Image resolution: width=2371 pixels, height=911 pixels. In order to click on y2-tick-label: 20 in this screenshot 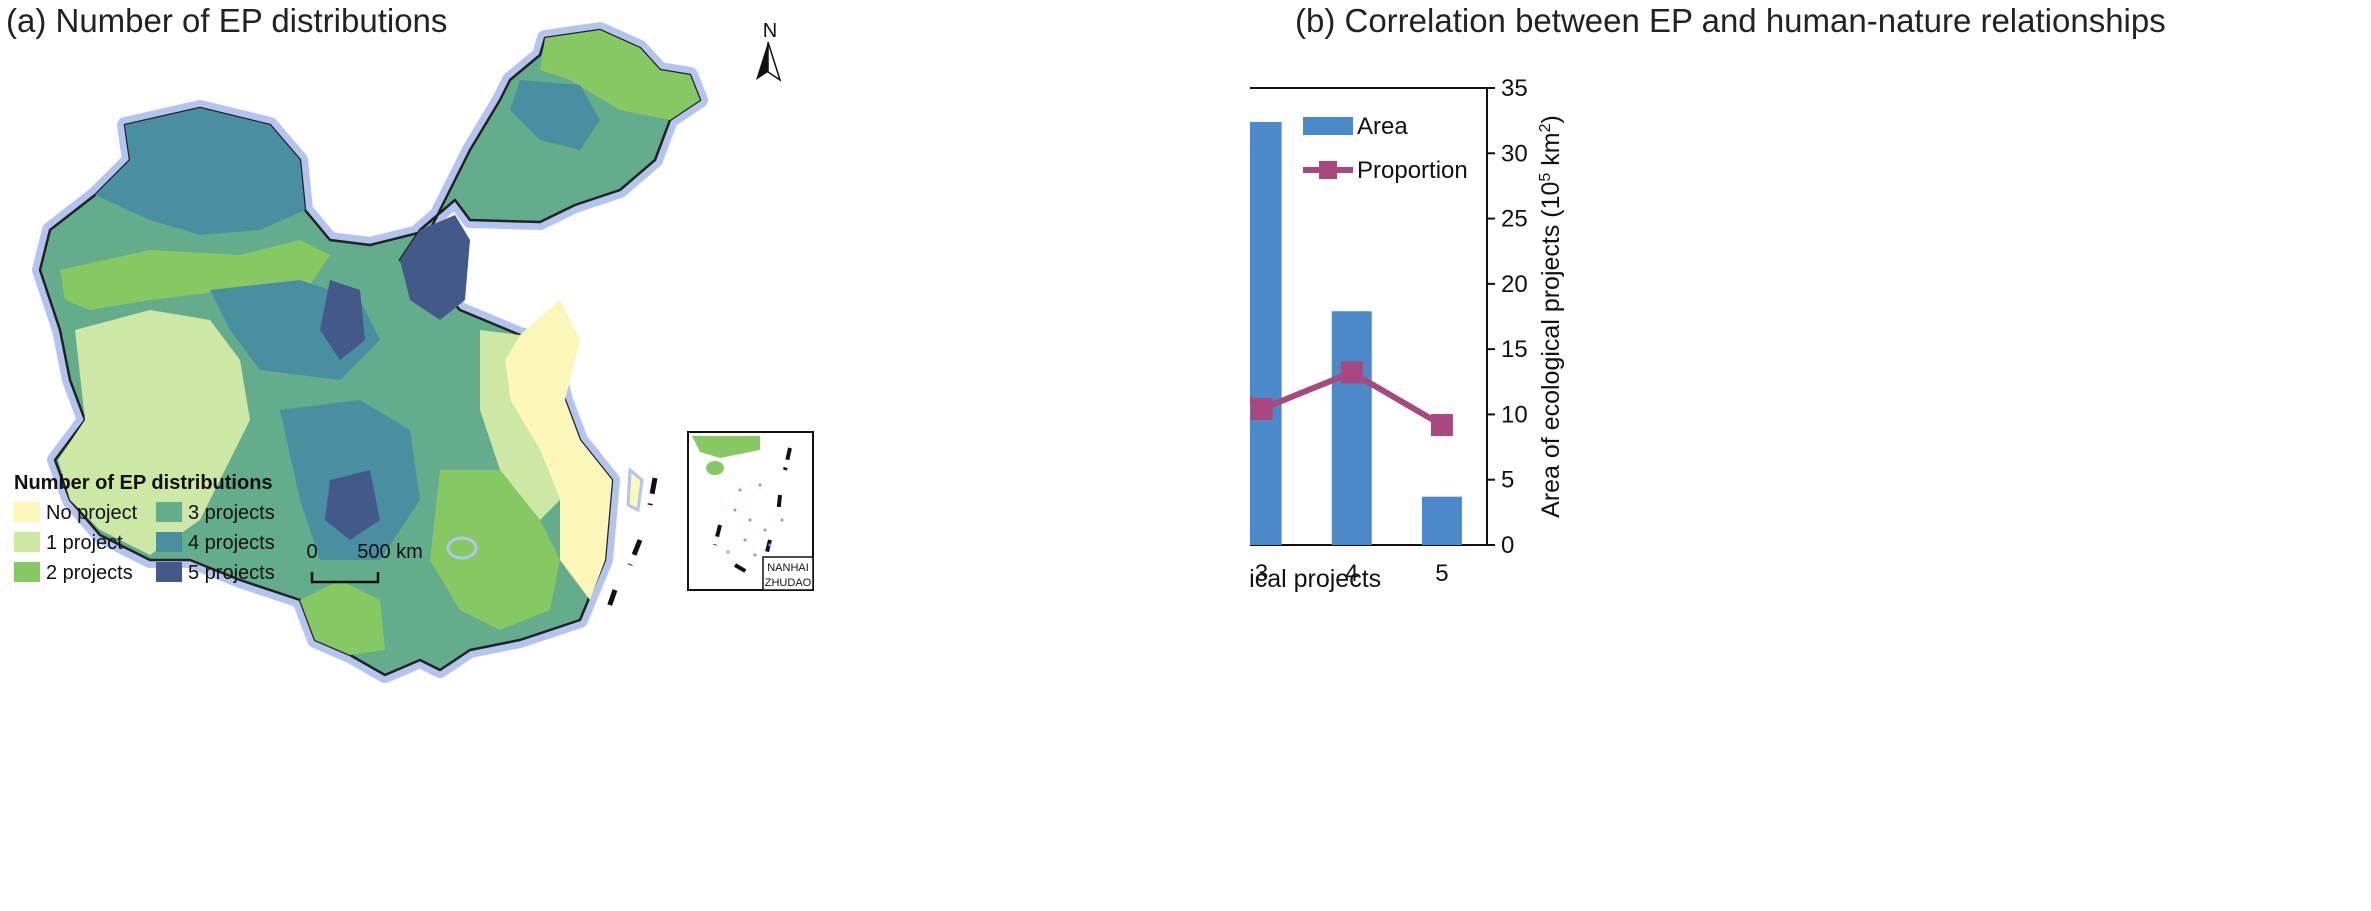, I will do `click(1514, 284)`.